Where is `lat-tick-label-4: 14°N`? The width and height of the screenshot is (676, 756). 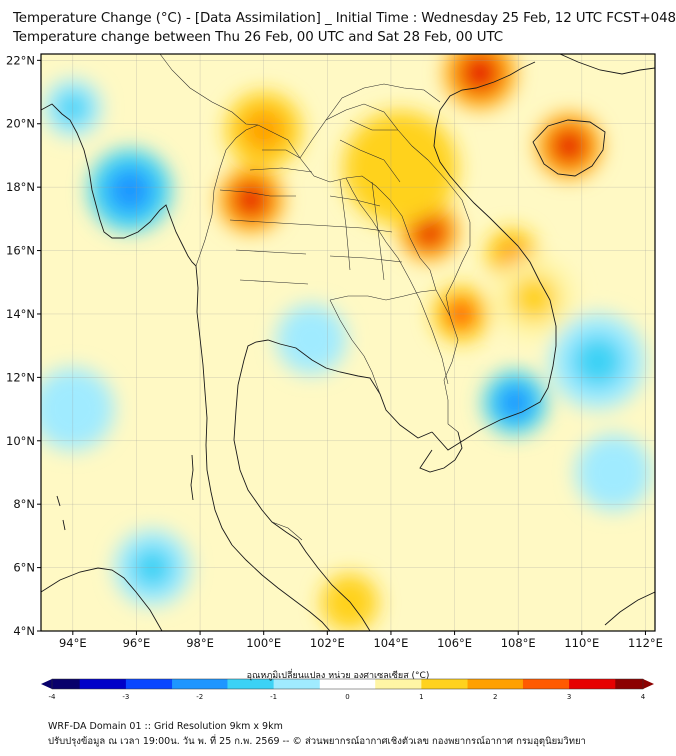 lat-tick-label-4: 14°N is located at coordinates (20, 314).